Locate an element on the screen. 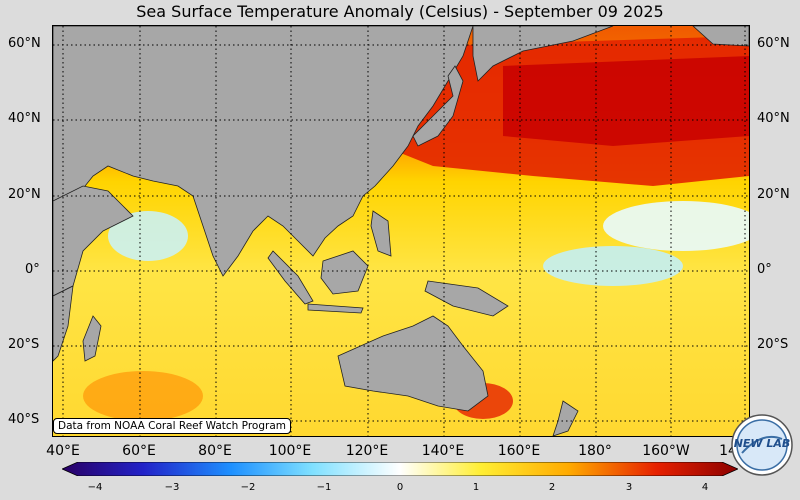 The height and width of the screenshot is (500, 800). colorbar is located at coordinates (400, 469).